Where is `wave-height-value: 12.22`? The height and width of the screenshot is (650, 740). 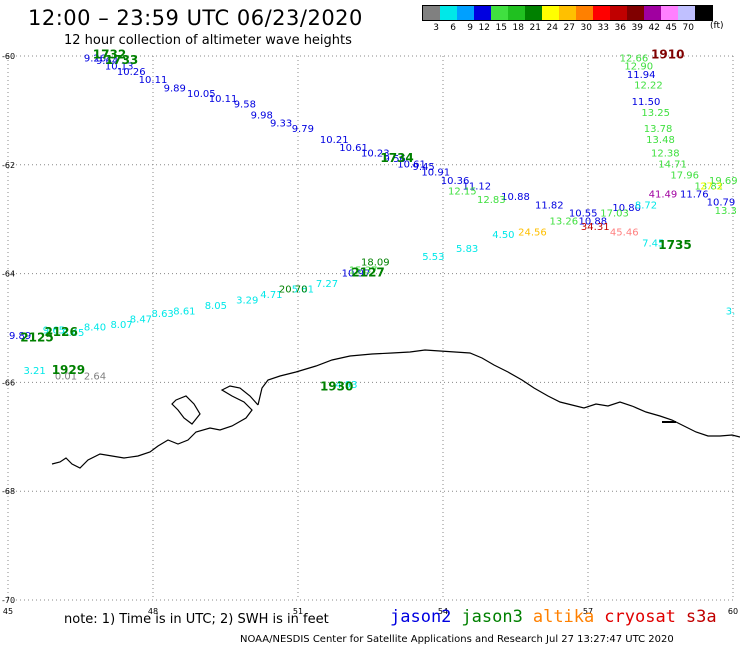 wave-height-value: 12.22 is located at coordinates (648, 86).